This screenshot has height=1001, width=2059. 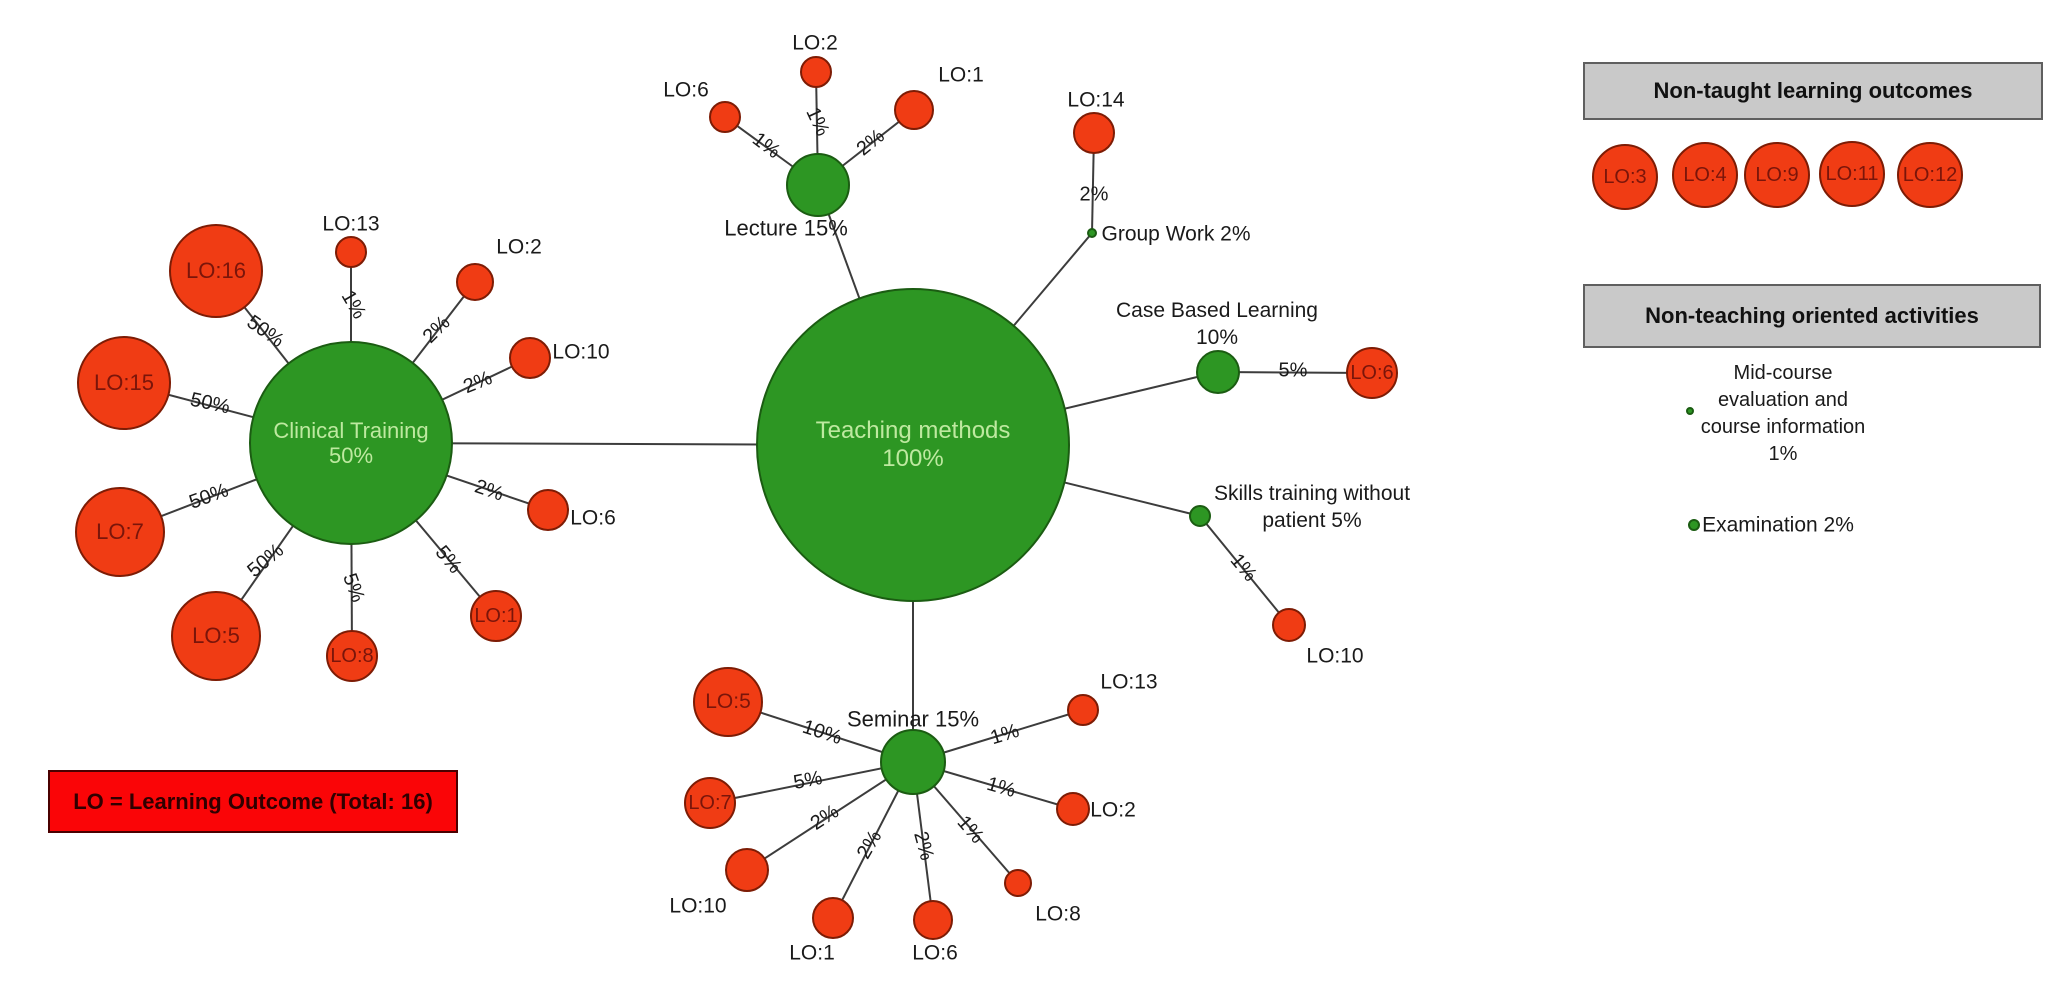 I want to click on legend-LO:11-label: LO:11, so click(x=1852, y=173).